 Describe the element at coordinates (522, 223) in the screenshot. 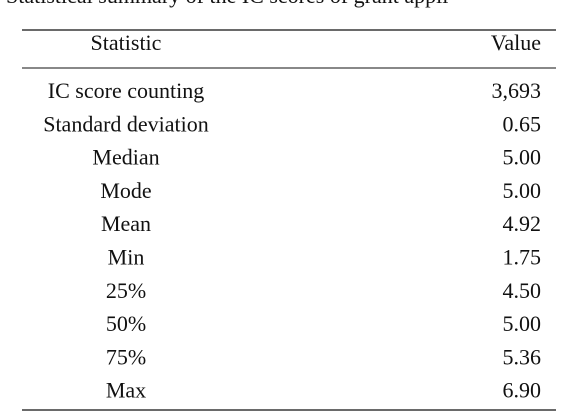

I see `value-cell: 4.92` at that location.